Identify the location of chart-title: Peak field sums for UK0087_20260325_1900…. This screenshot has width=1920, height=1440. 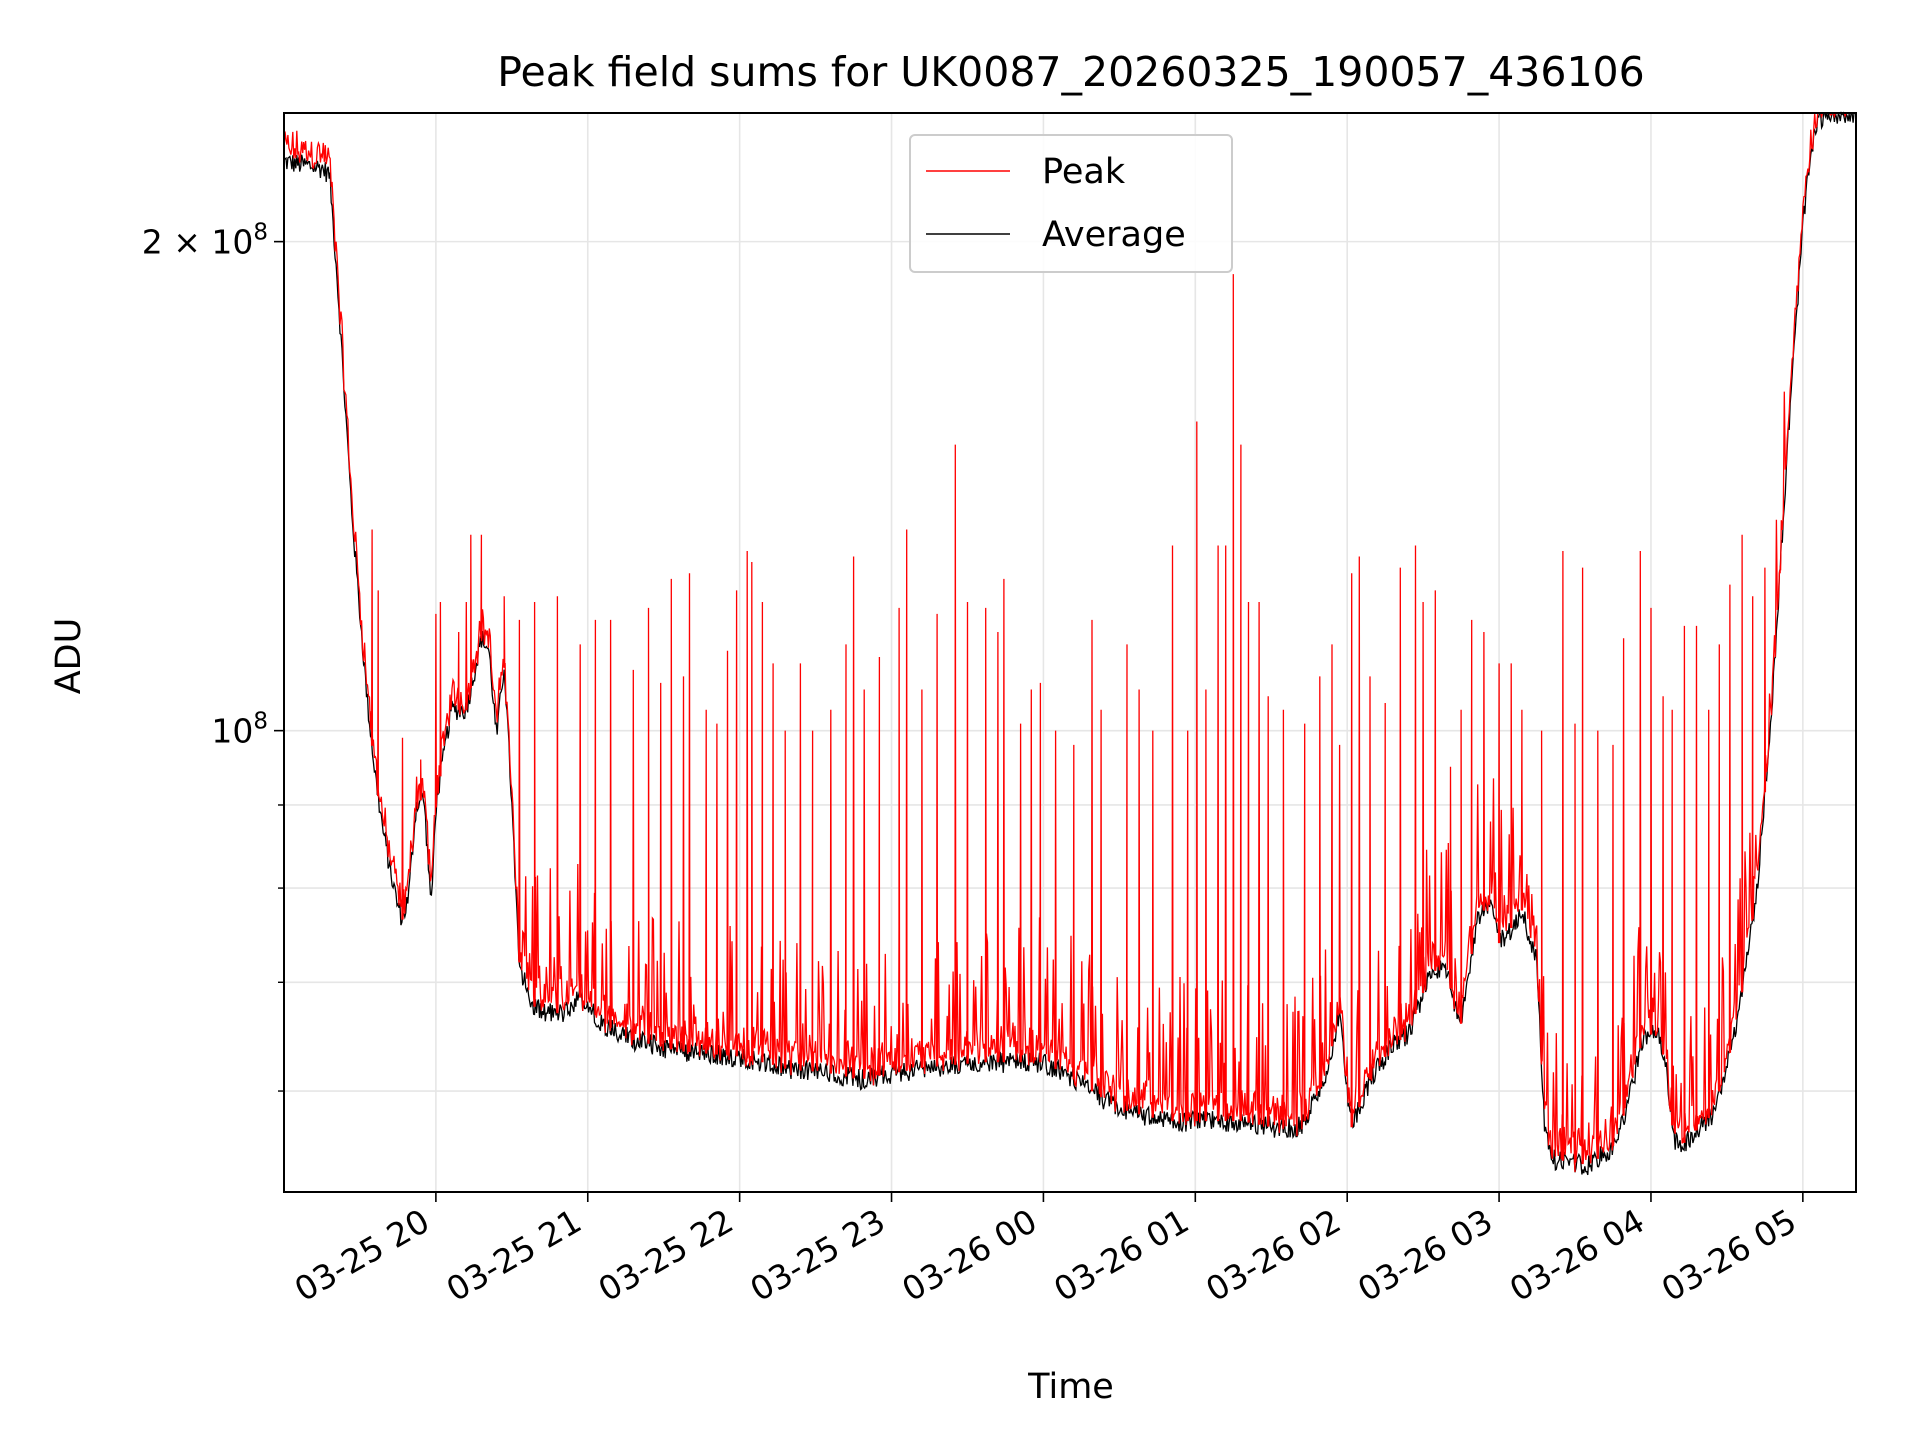
(1070, 72).